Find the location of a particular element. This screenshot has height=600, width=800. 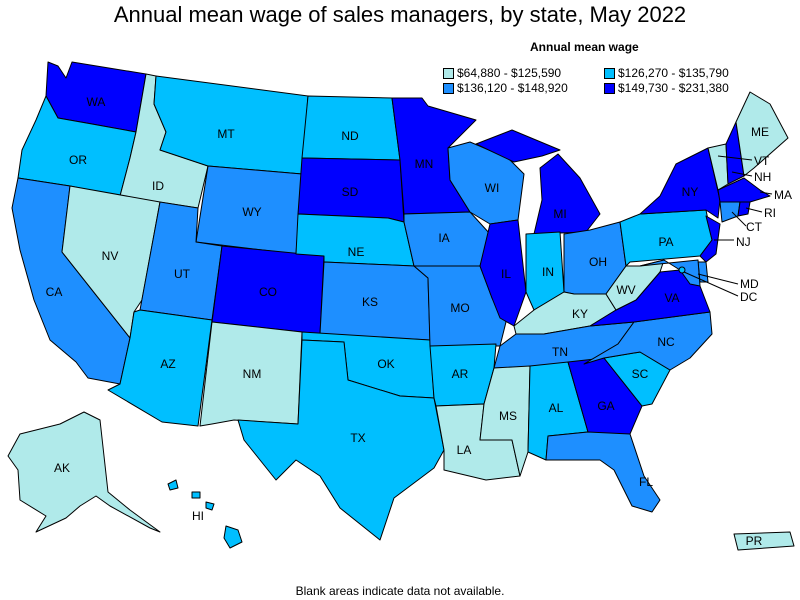

label-md: MD is located at coordinates (749, 284).